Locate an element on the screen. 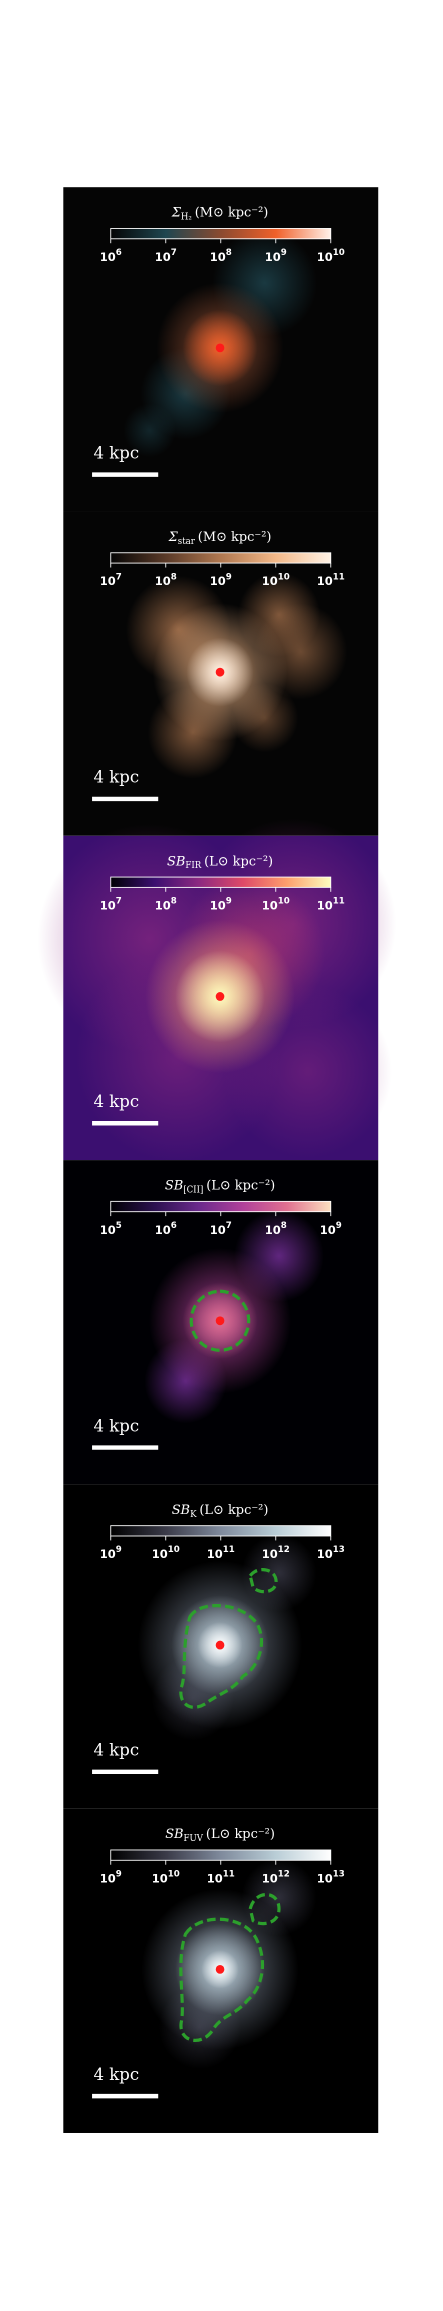 This screenshot has height=2311, width=443. tick-exponent: 5 is located at coordinates (119, 1226).